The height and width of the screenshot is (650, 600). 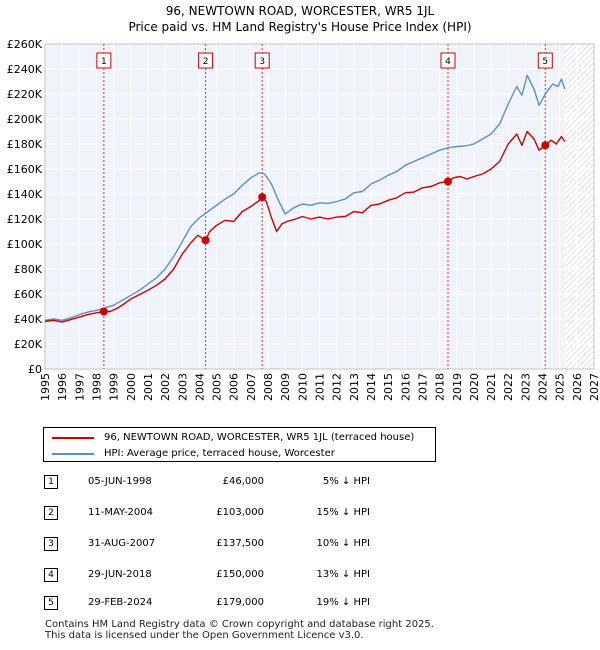 I want to click on transaction-price: £150,000, so click(x=240, y=574).